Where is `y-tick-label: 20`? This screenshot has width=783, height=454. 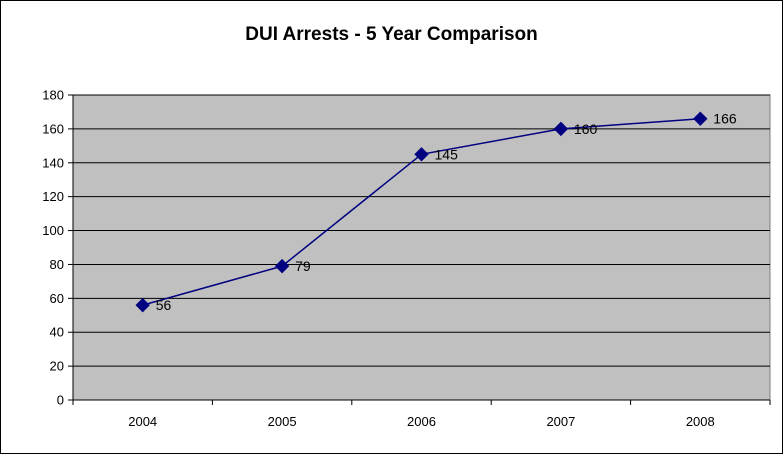
y-tick-label: 20 is located at coordinates (57, 366).